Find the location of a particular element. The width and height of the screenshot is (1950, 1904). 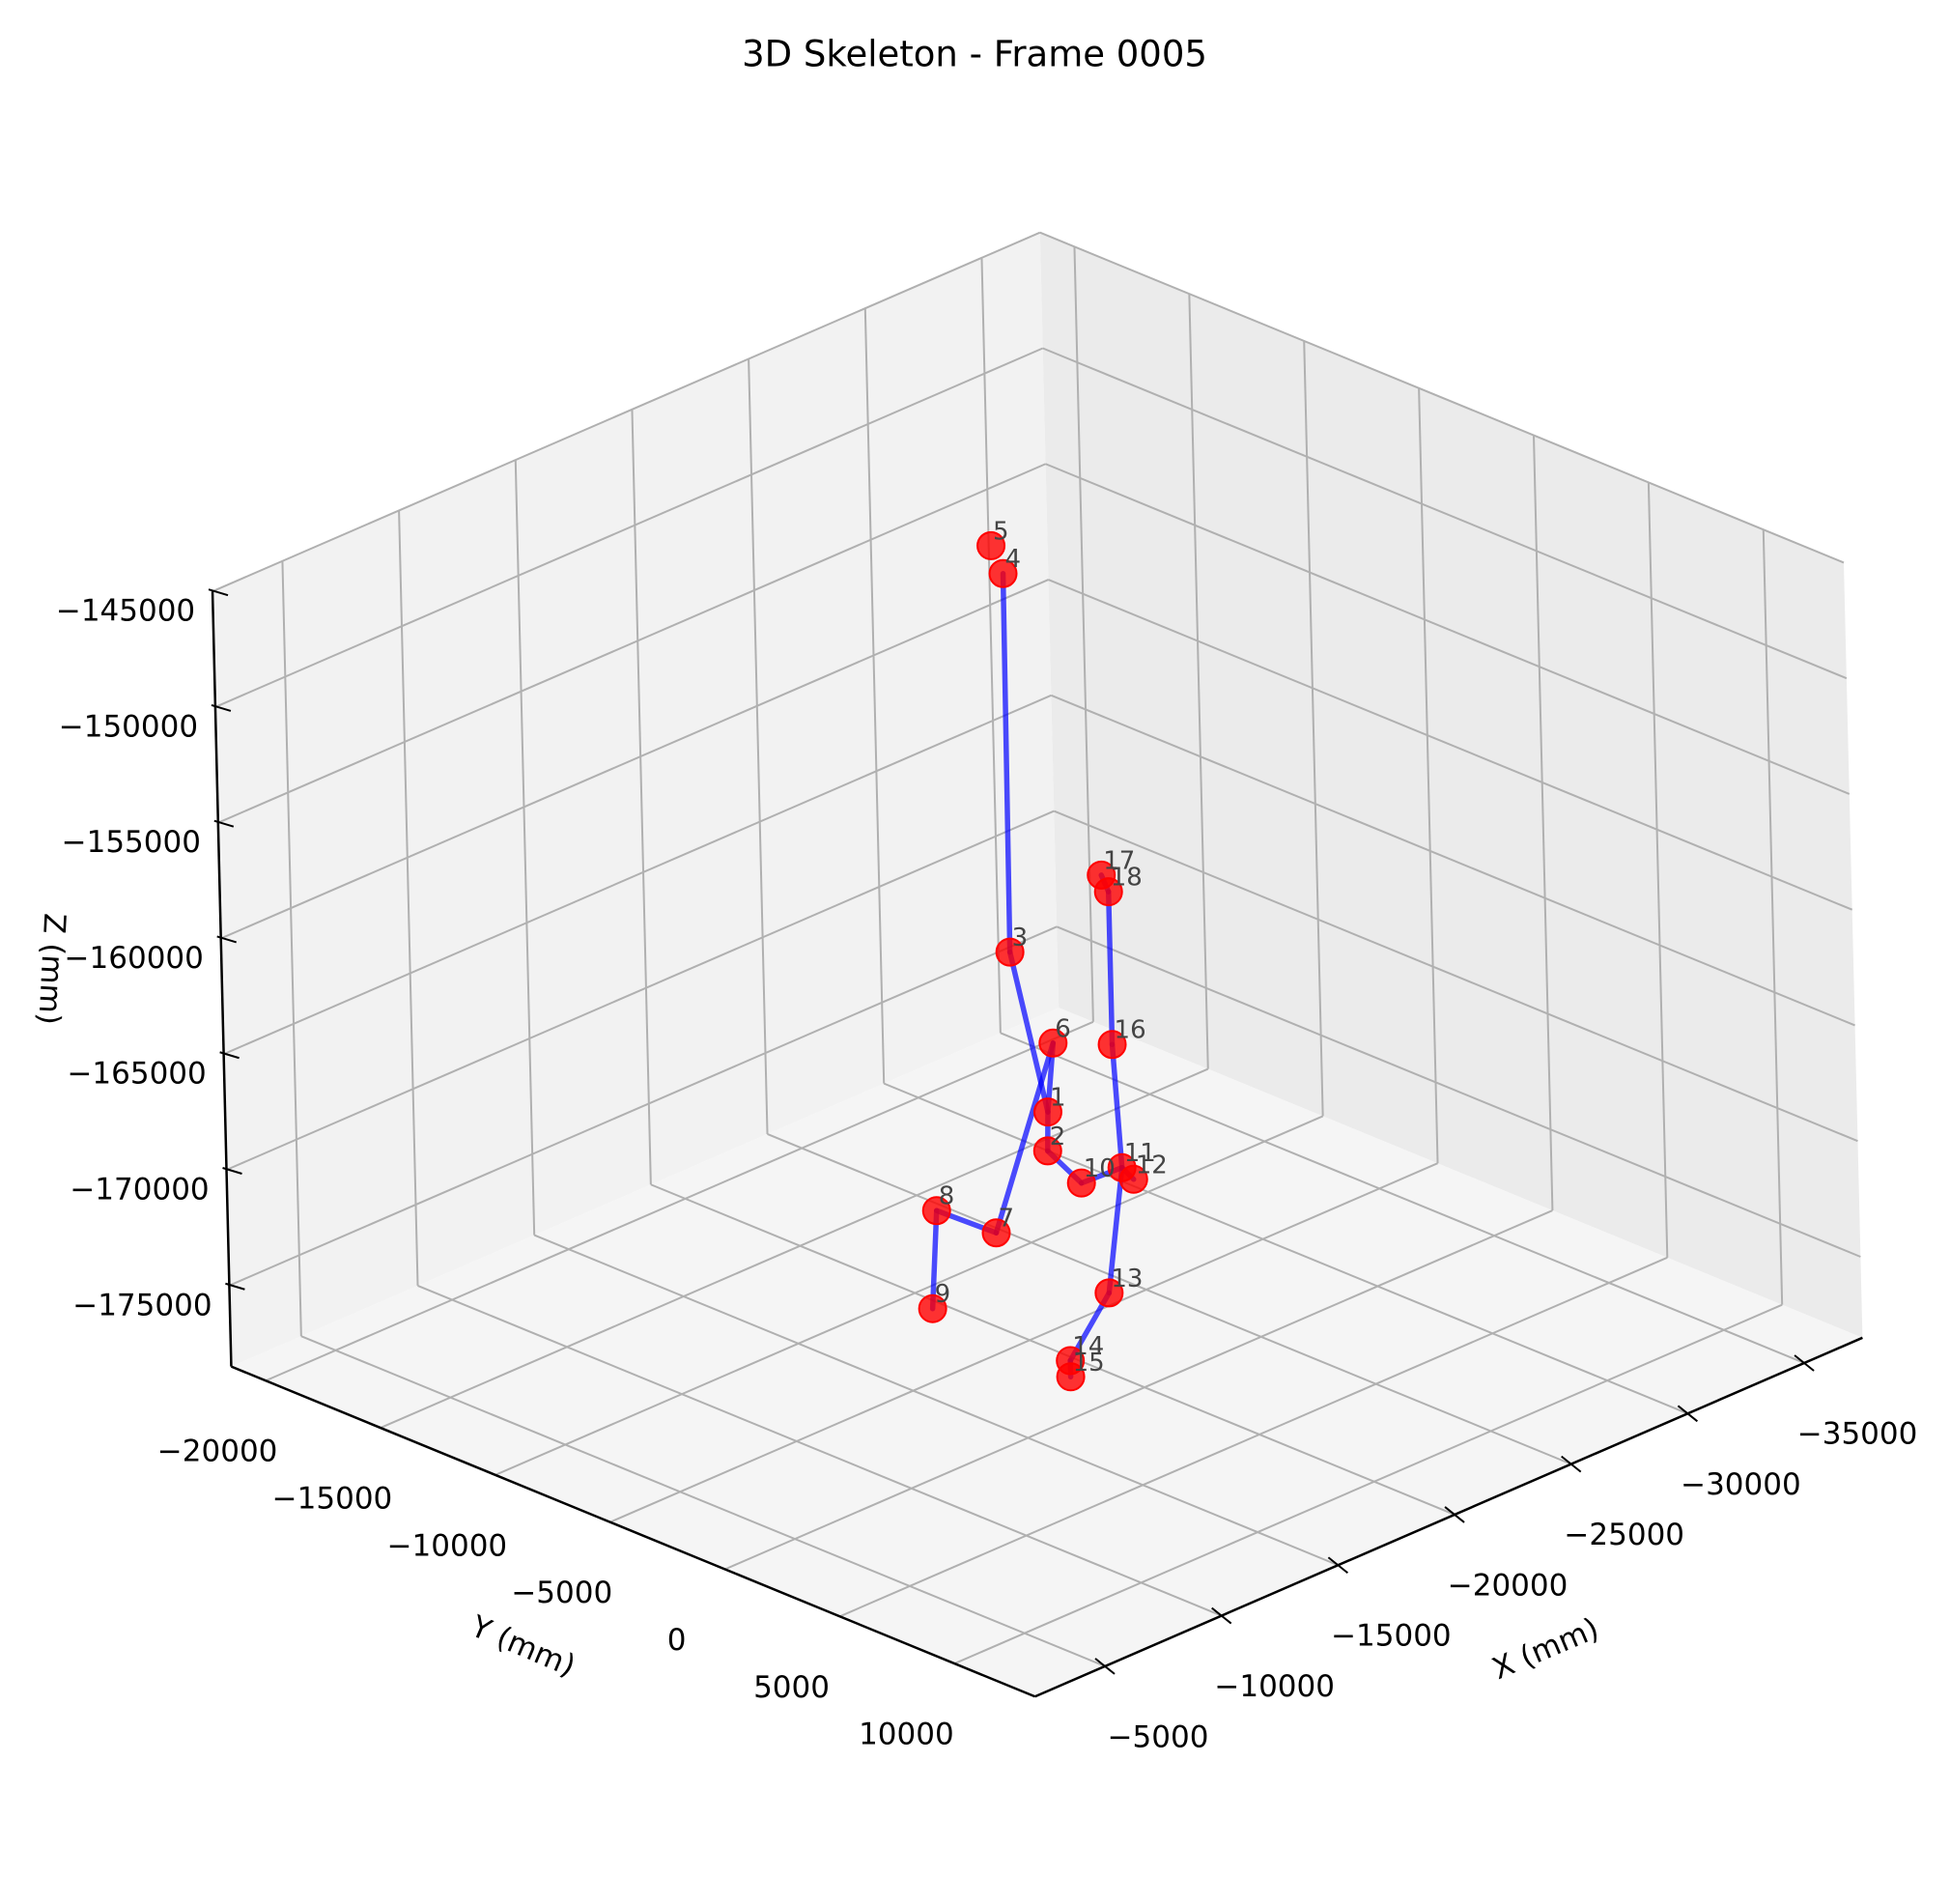

x-tick-label: −5000 is located at coordinates (1158, 1736).